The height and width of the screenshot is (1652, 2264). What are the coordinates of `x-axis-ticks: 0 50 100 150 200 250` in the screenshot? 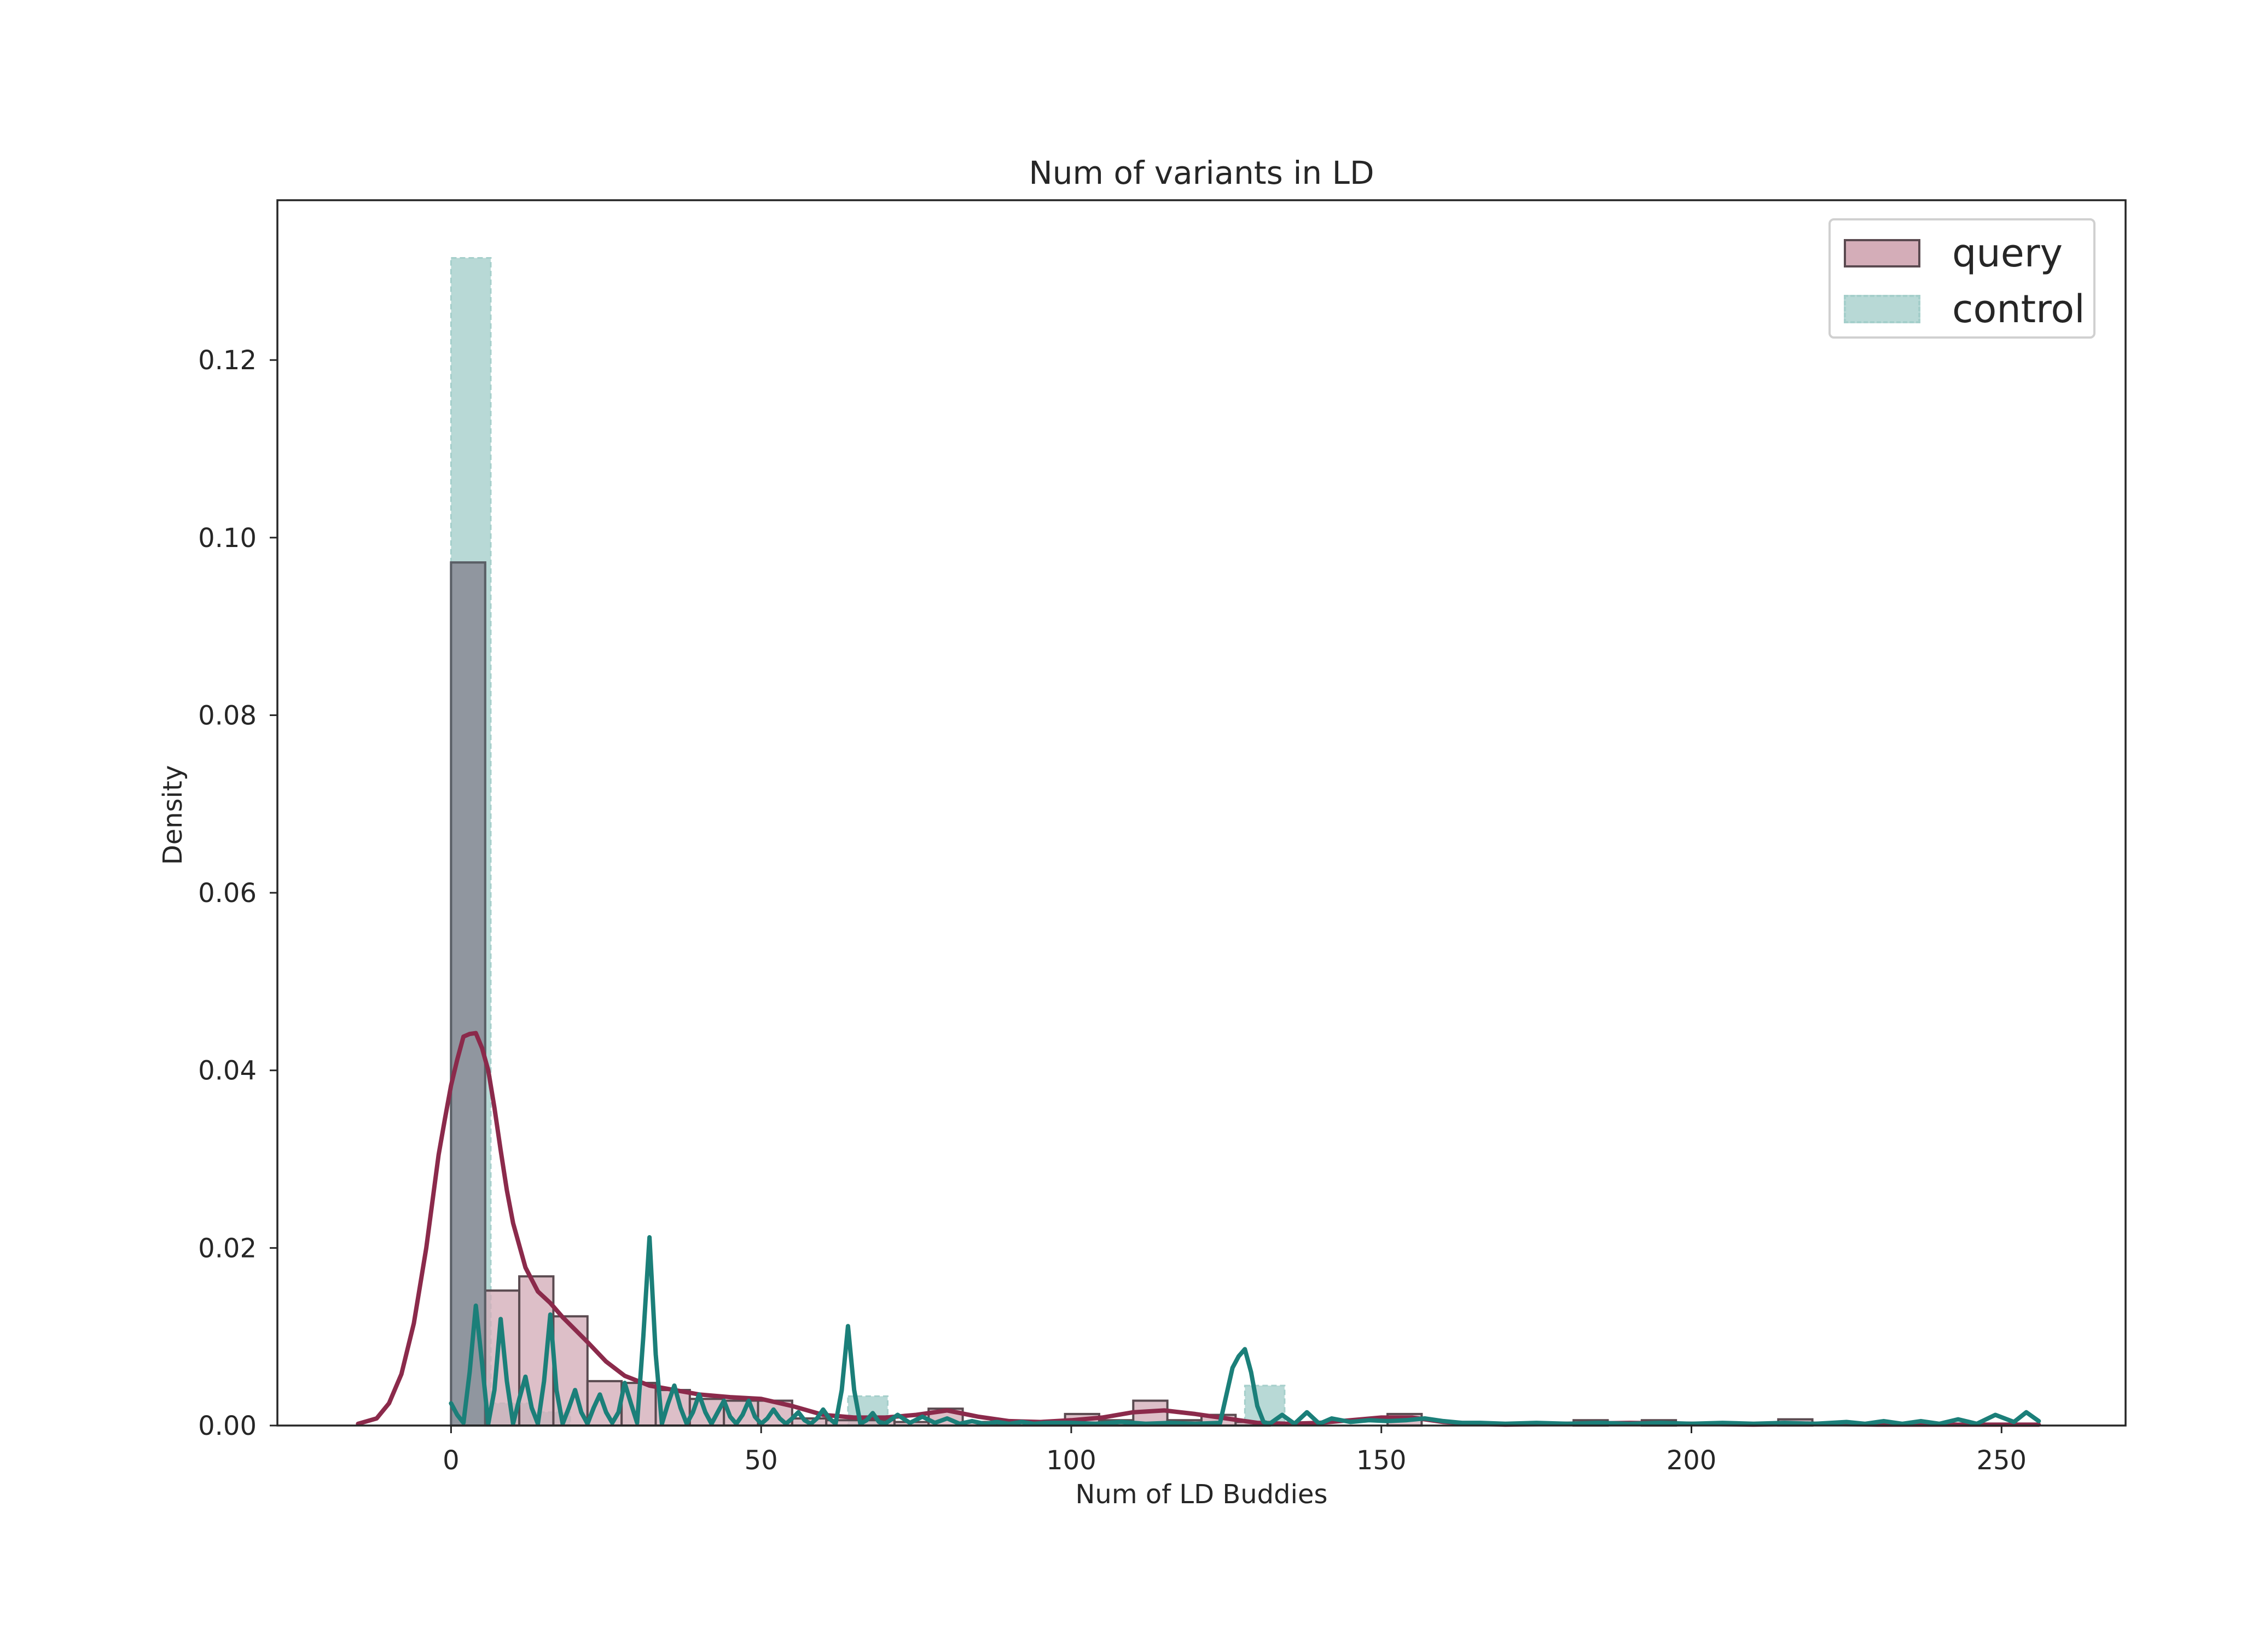 It's located at (1235, 1451).